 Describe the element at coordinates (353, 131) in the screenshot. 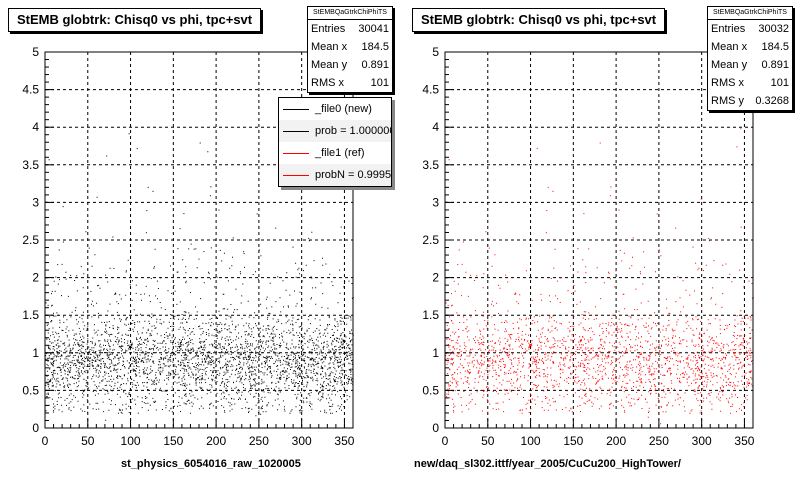

I see `legend-label: prob = 1.000000` at that location.